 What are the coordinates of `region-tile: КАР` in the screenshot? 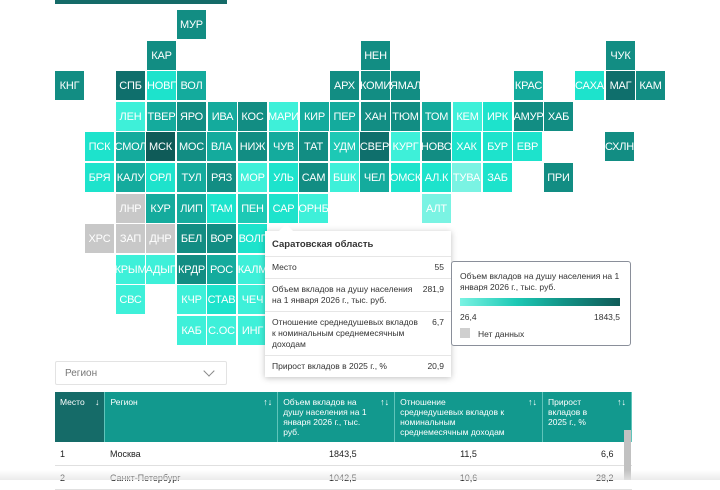 It's located at (161, 55).